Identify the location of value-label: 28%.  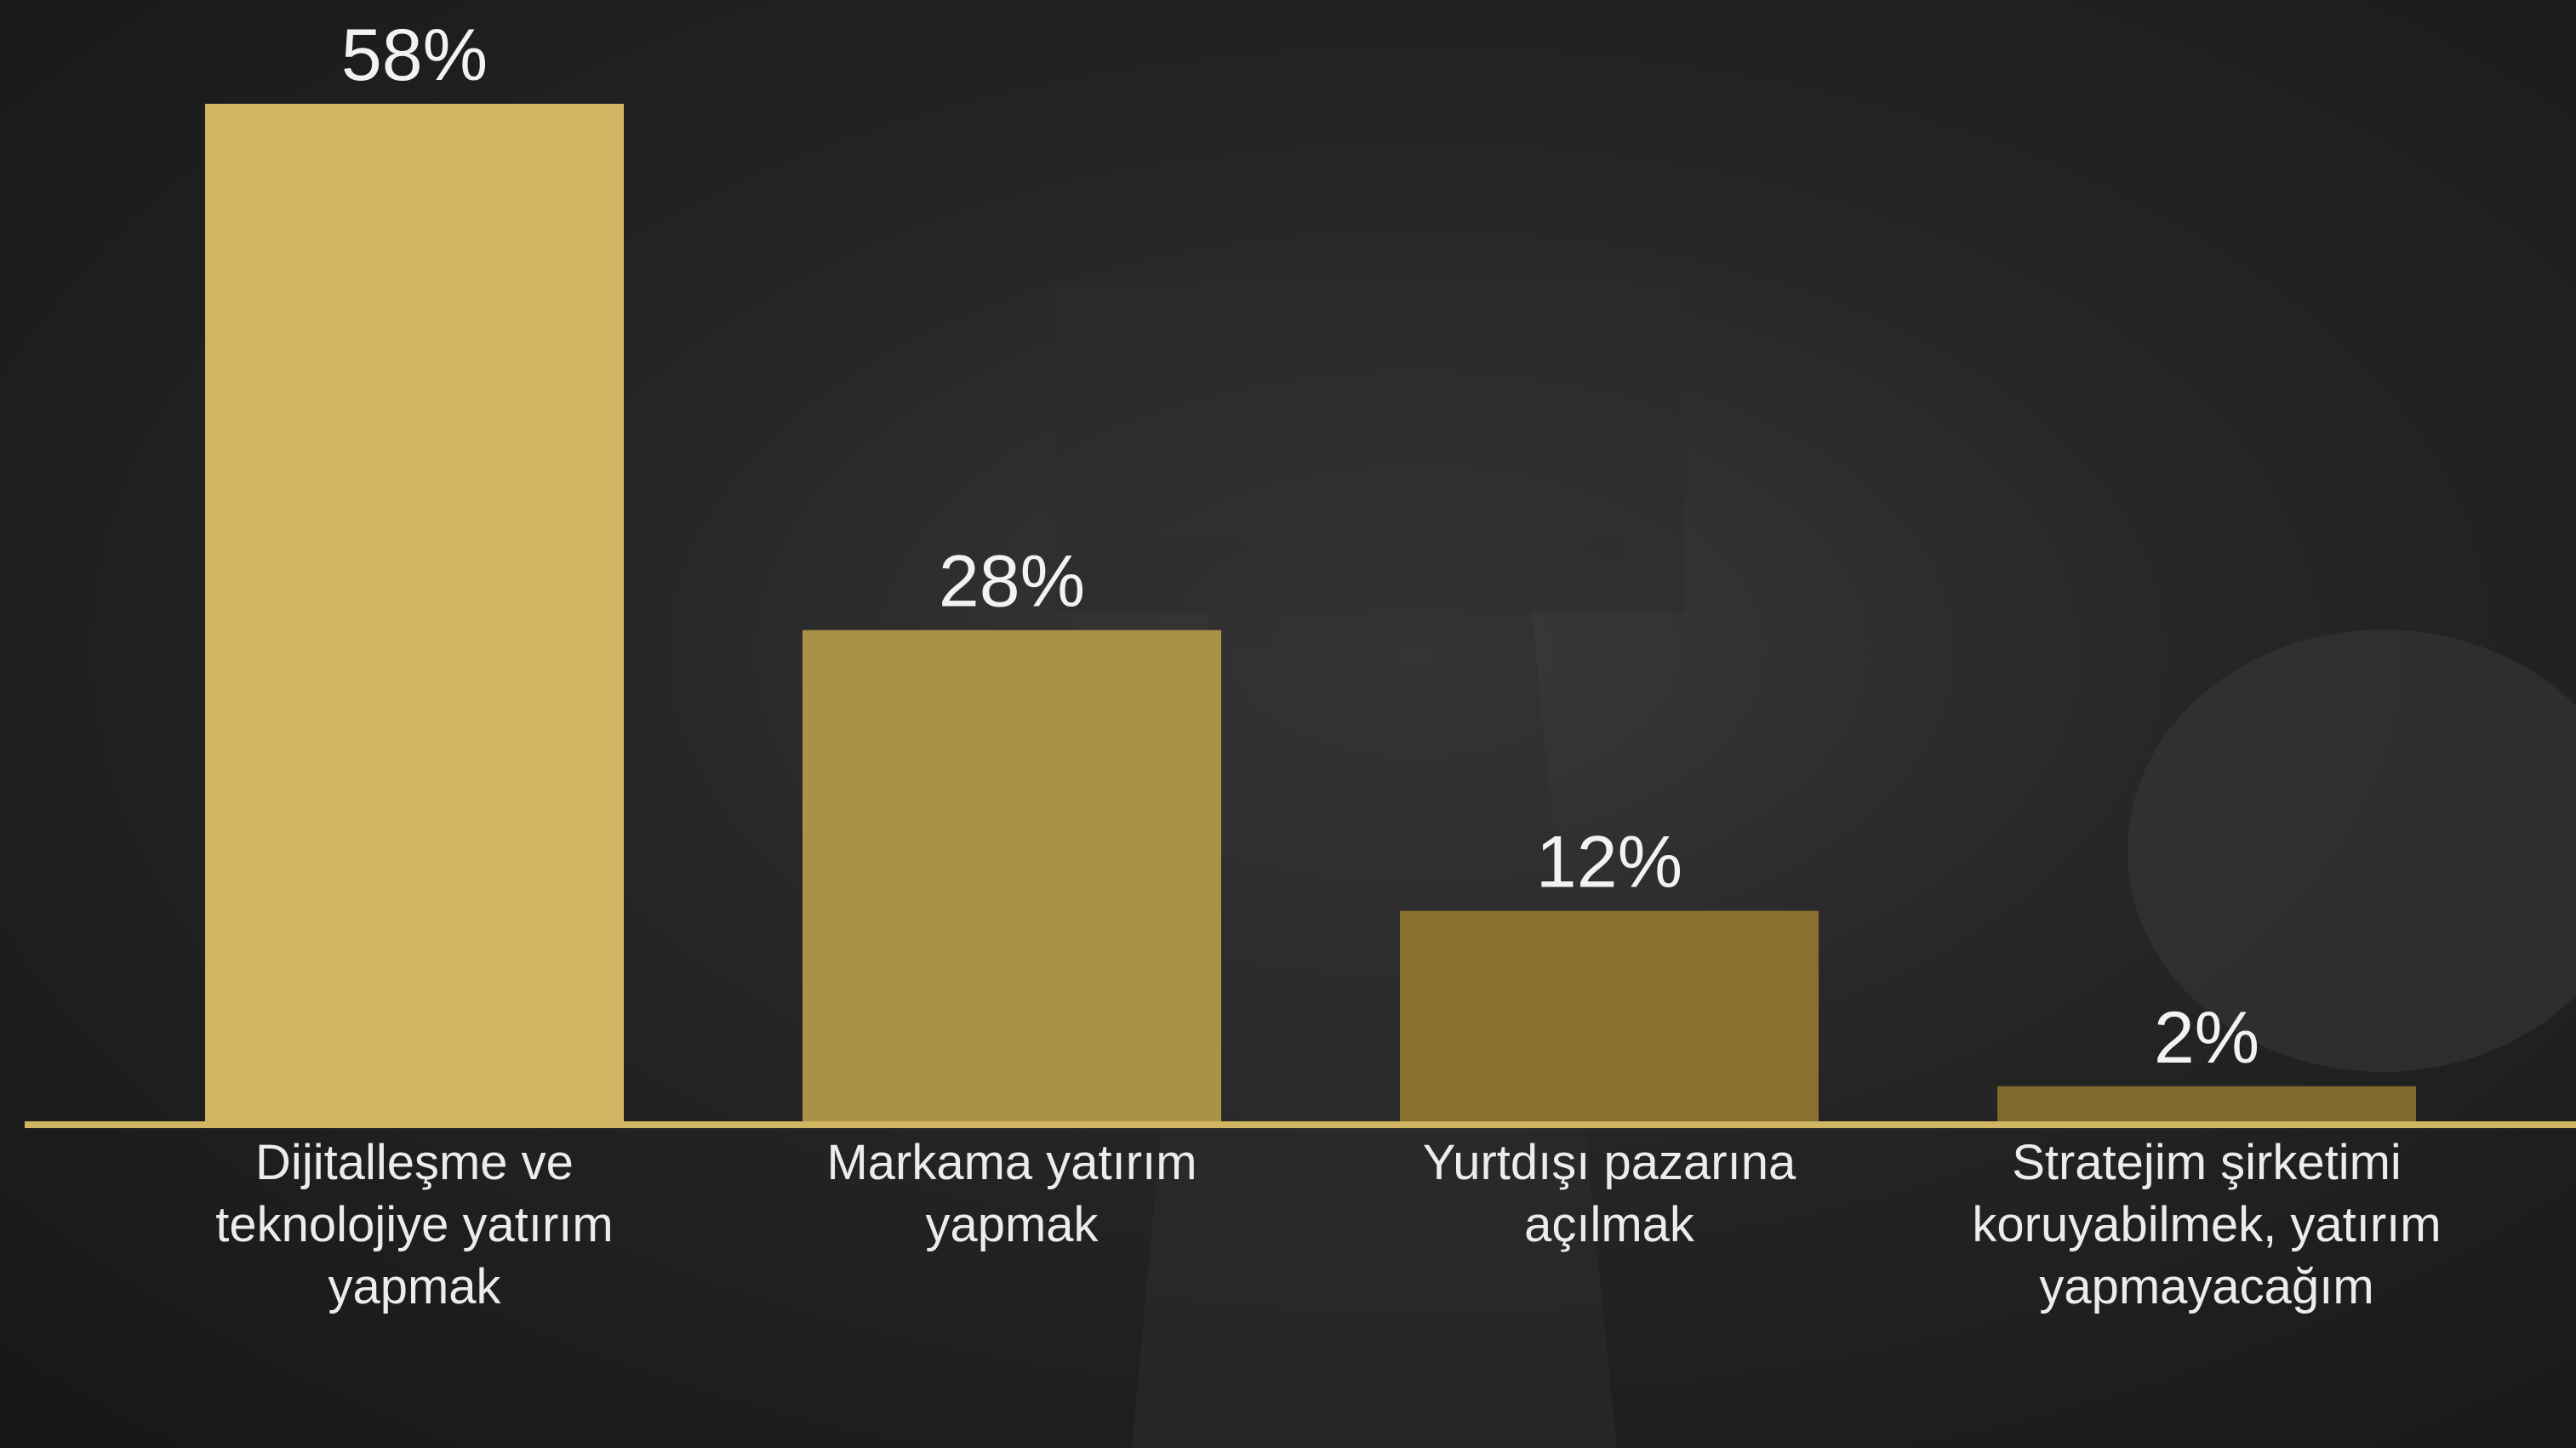
(1012, 582).